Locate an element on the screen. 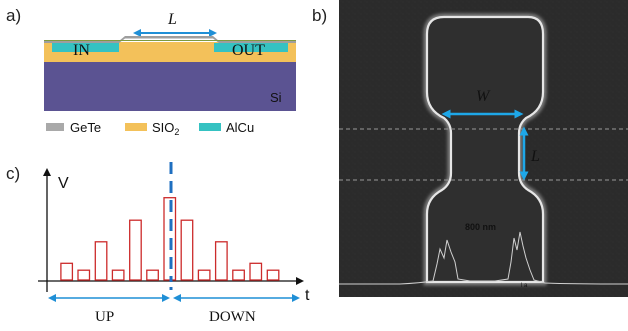 Image resolution: width=628 pixels, height=331 pixels. alcu-right-electrode is located at coordinates (251, 47).